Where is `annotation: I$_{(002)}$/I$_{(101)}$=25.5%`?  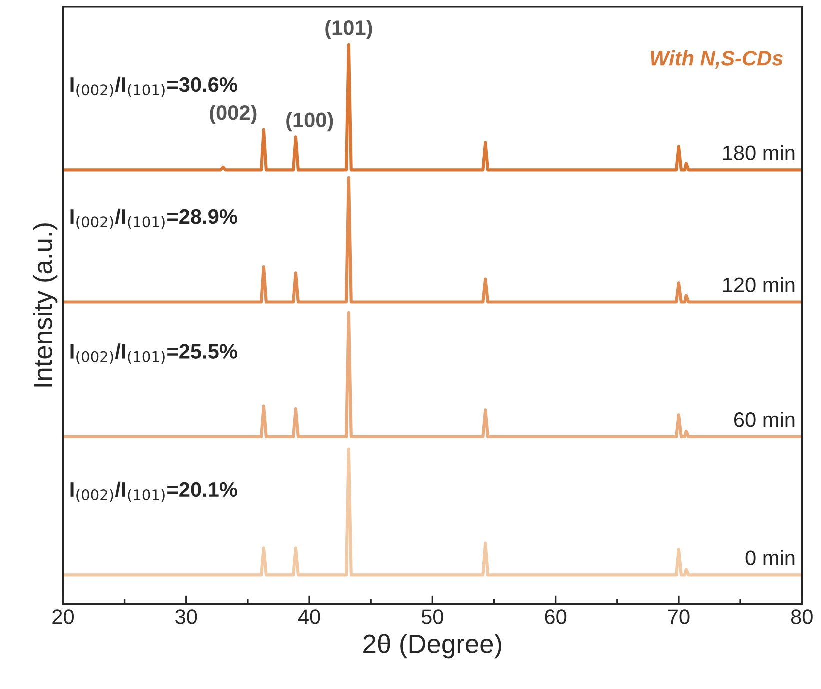 annotation: I$_{(002)}$/I$_{(101)}$=25.5% is located at coordinates (154, 354).